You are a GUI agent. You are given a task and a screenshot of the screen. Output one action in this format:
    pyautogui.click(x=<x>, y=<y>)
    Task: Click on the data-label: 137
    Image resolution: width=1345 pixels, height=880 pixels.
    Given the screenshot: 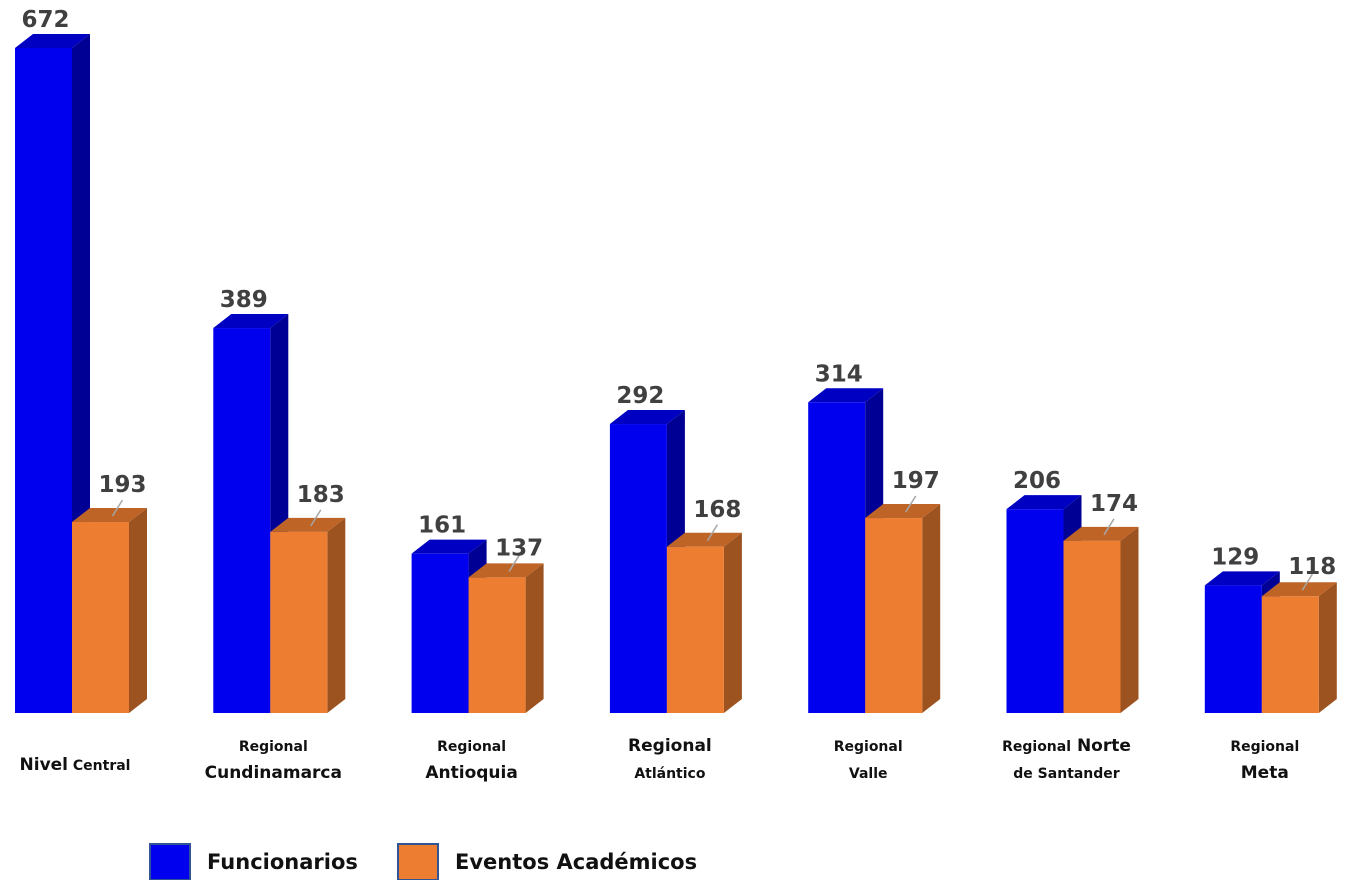 What is the action you would take?
    pyautogui.click(x=519, y=548)
    